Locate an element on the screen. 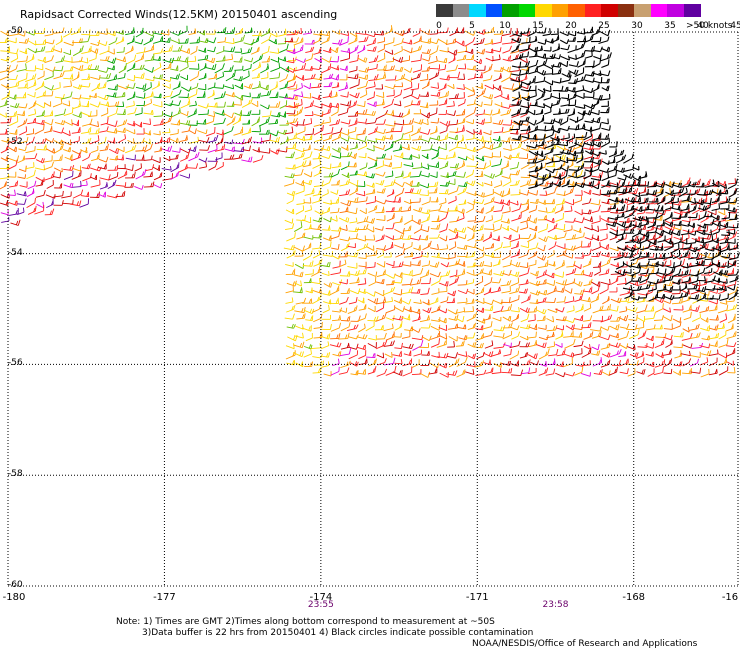 Image resolution: width=740 pixels, height=650 pixels. colorbar-swatch is located at coordinates (543, 10).